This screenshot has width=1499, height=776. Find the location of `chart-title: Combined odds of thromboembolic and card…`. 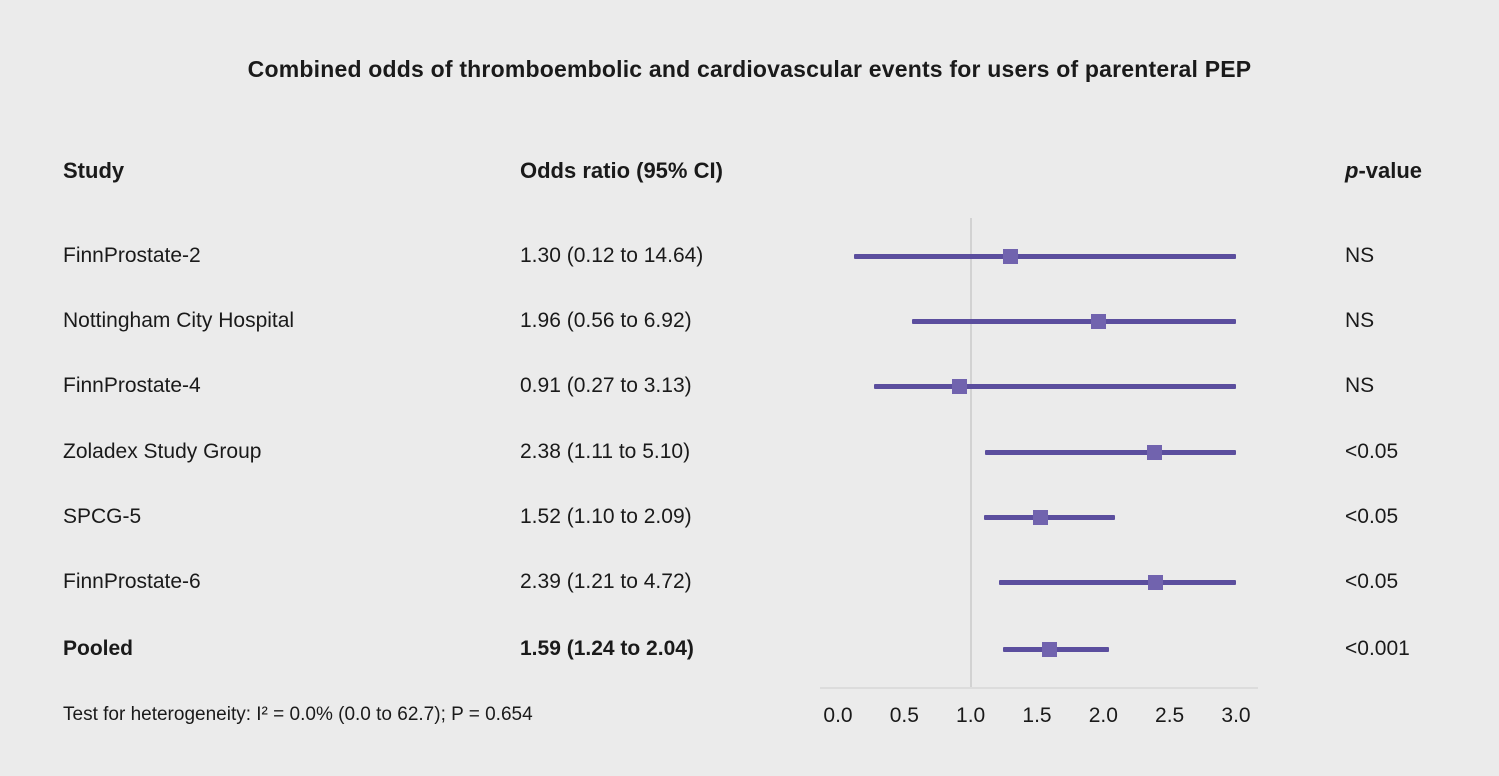

chart-title: Combined odds of thromboembolic and card… is located at coordinates (749, 69).